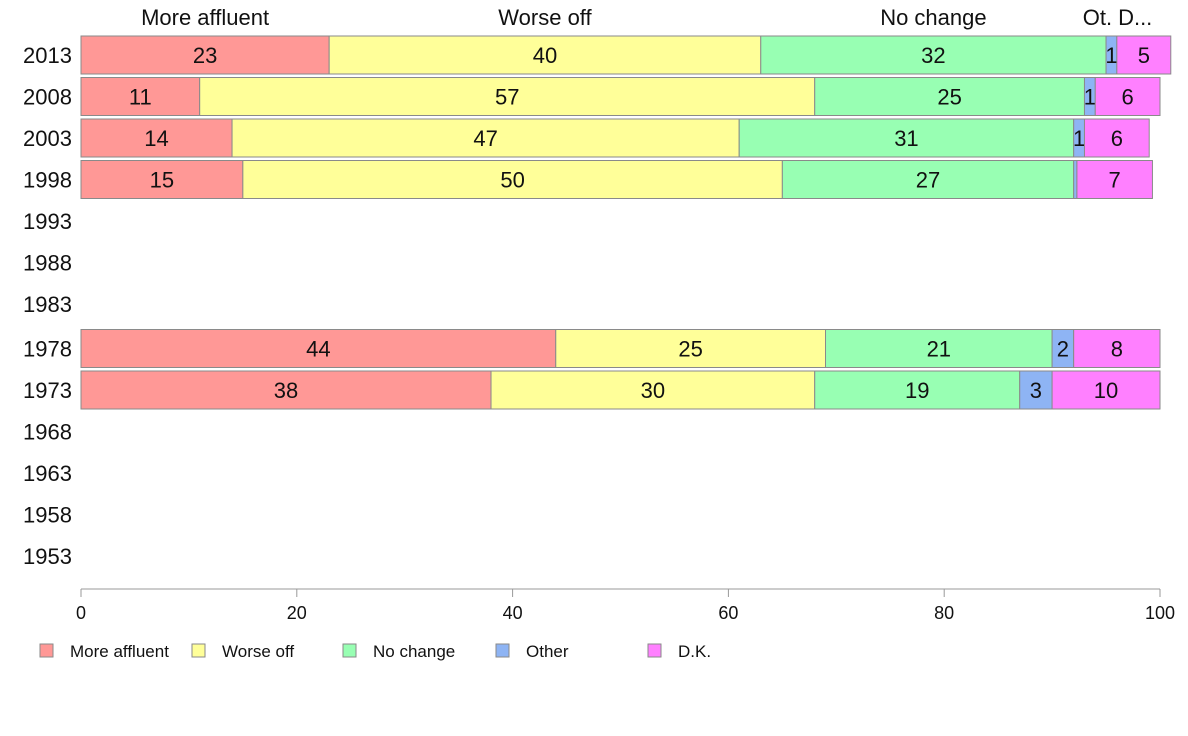 The width and height of the screenshot is (1188, 736). I want to click on data-label: 7, so click(1115, 180).